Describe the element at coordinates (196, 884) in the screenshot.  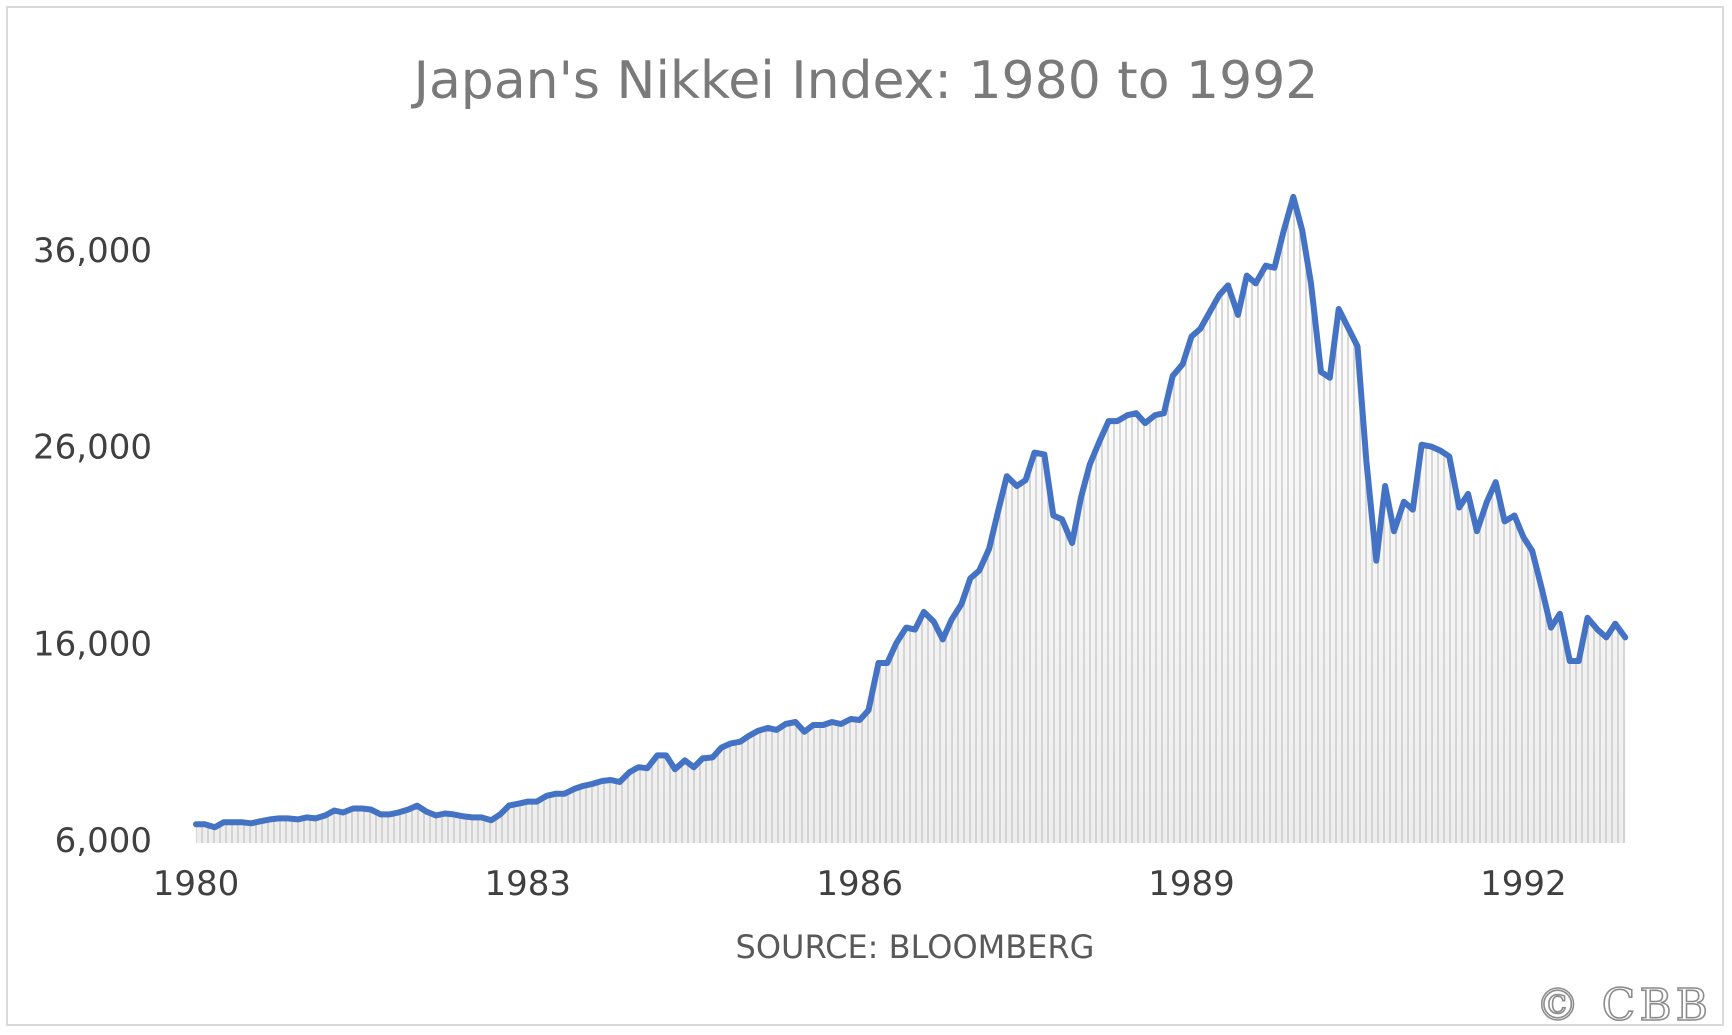
I see `x-tick-label: 1980` at that location.